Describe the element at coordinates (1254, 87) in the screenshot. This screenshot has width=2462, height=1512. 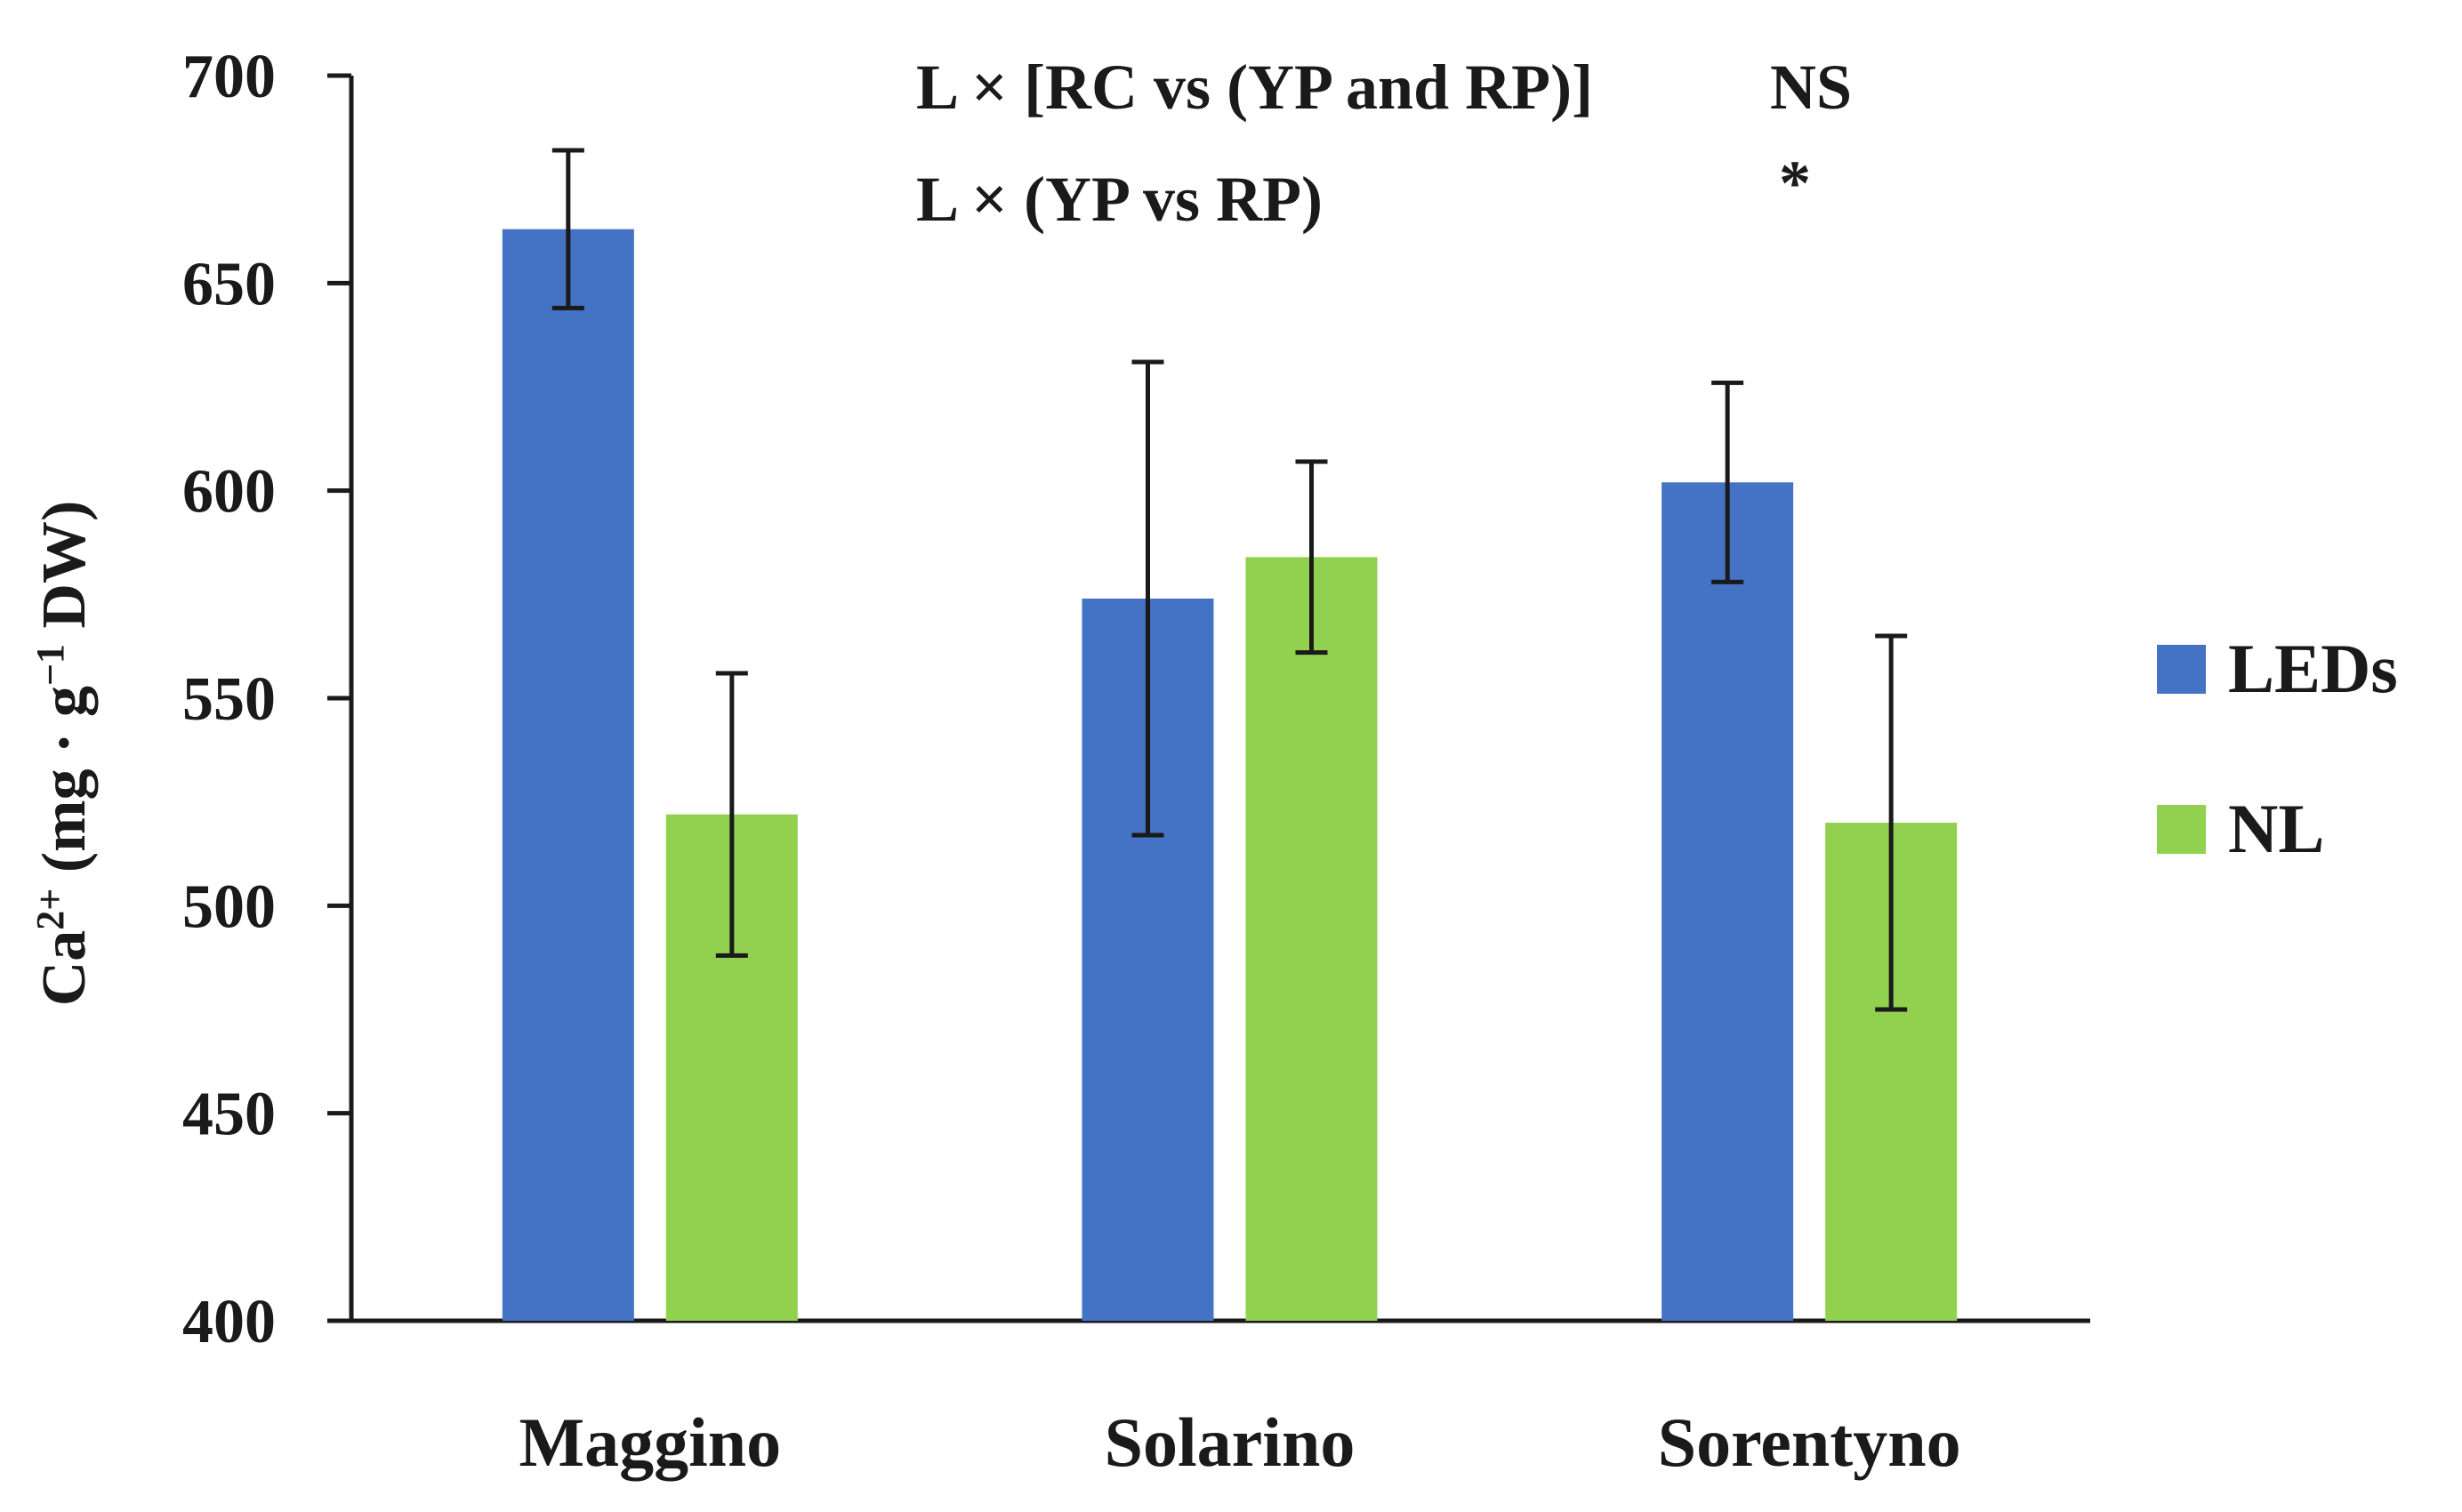
I see `annotation-1-label: L × [RC vs (YP and RP)]` at that location.